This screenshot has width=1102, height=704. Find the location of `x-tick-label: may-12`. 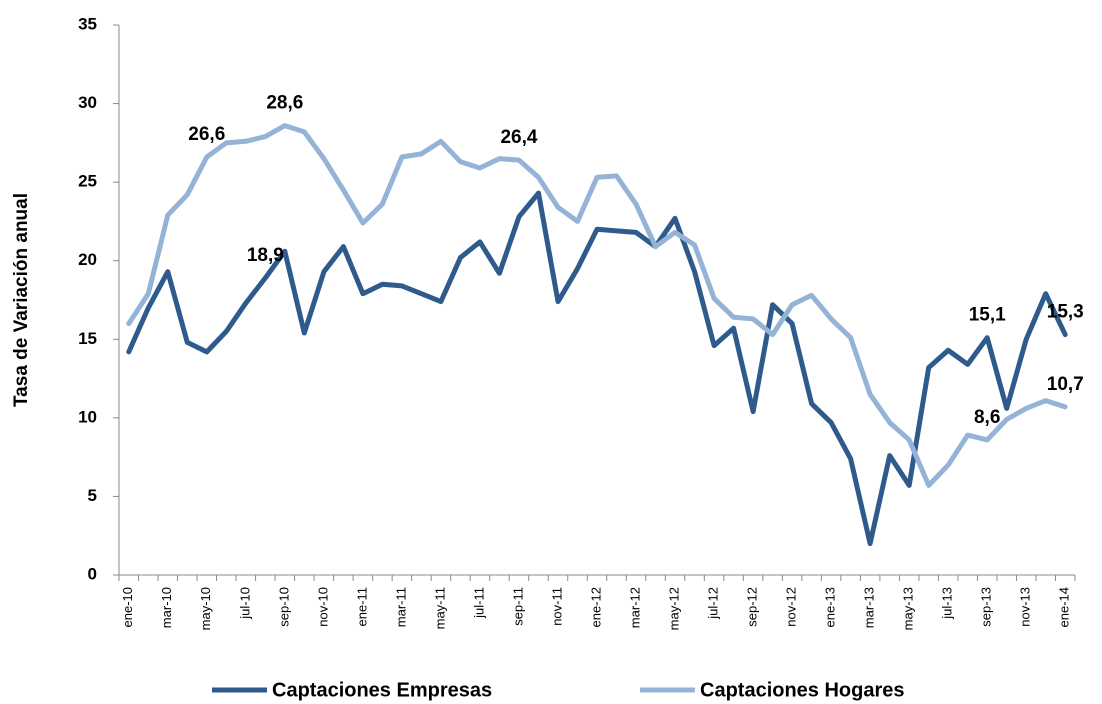

x-tick-label: may-12 is located at coordinates (673, 608).